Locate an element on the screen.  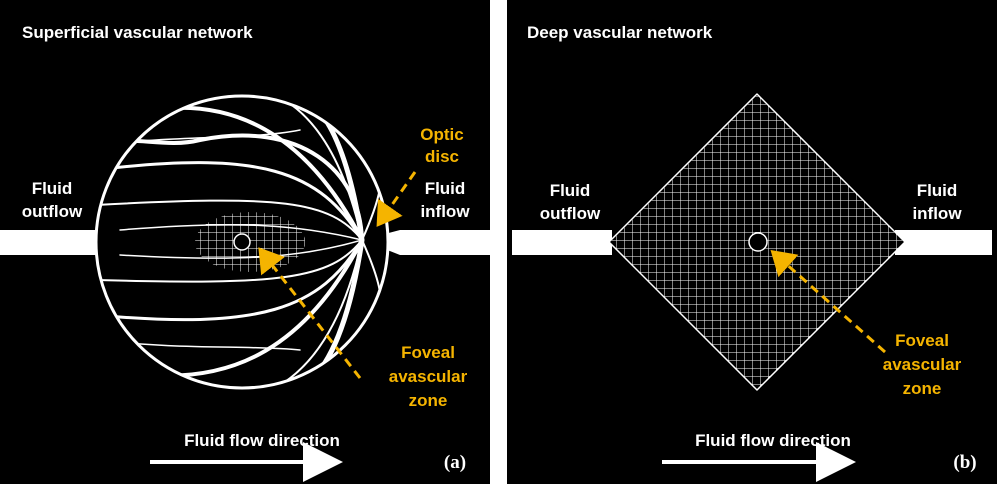
disc-label: Optic is located at coordinates (441, 134).